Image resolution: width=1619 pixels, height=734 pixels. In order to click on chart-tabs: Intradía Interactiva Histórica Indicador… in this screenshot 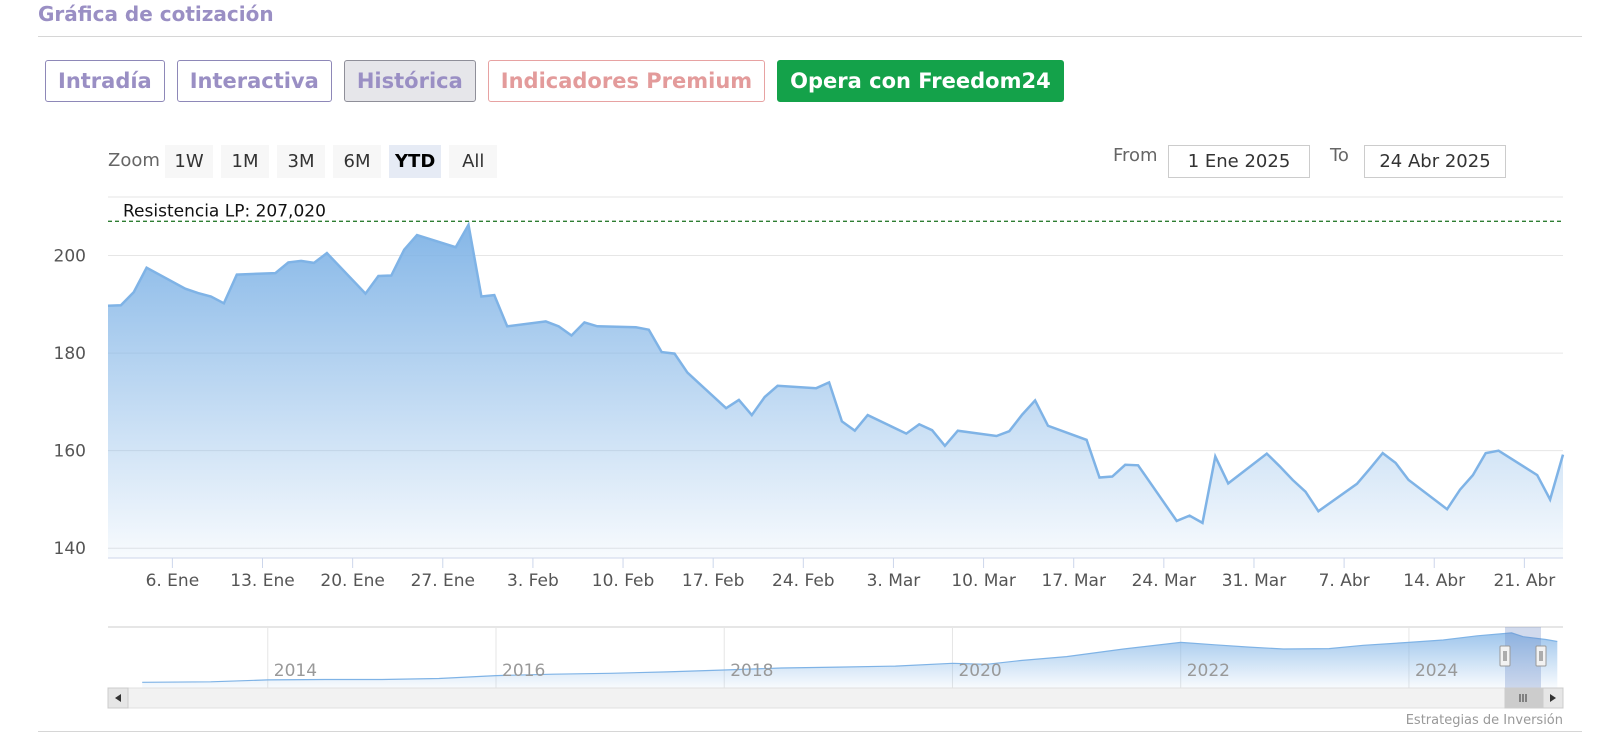, I will do `click(554, 81)`.